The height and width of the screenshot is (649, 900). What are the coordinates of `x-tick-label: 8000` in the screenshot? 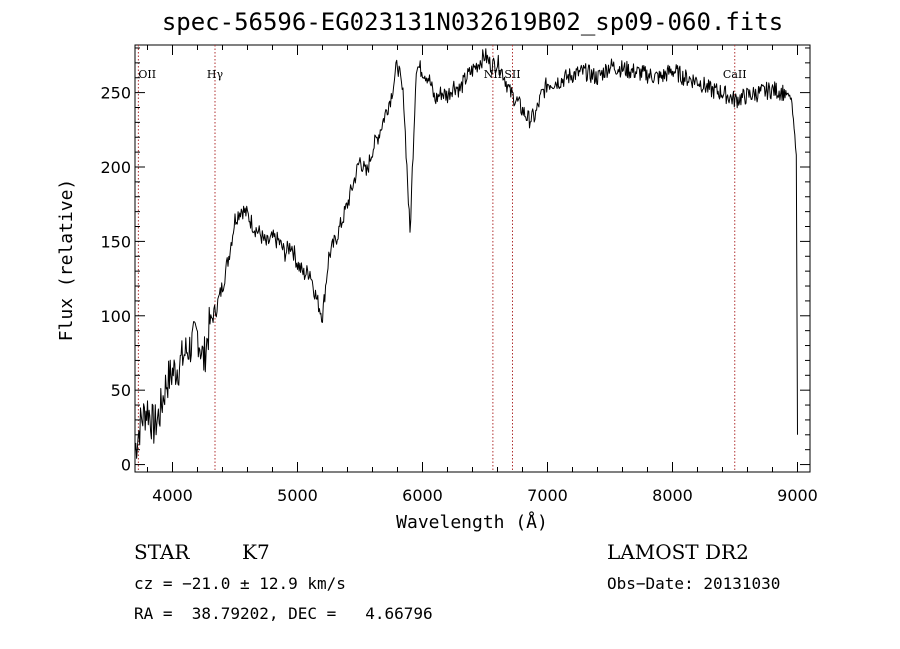 It's located at (672, 495).